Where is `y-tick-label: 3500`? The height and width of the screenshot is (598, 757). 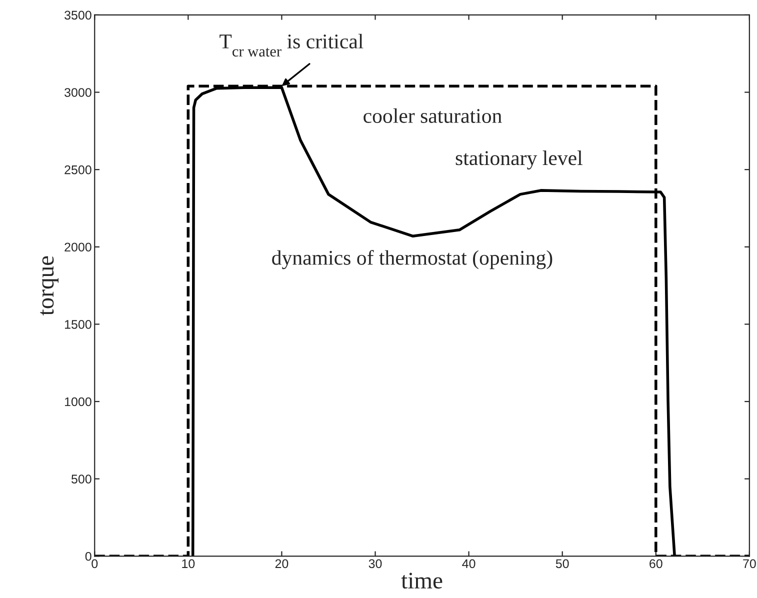
y-tick-label: 3500 is located at coordinates (78, 15).